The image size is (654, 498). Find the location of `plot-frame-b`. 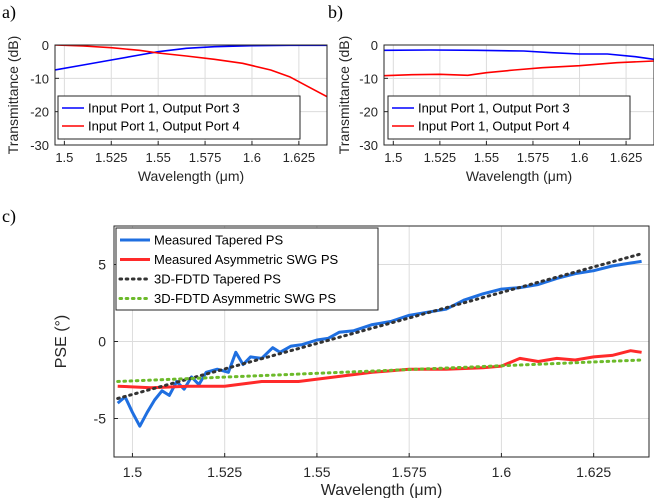

plot-frame-b is located at coordinates (518, 95).